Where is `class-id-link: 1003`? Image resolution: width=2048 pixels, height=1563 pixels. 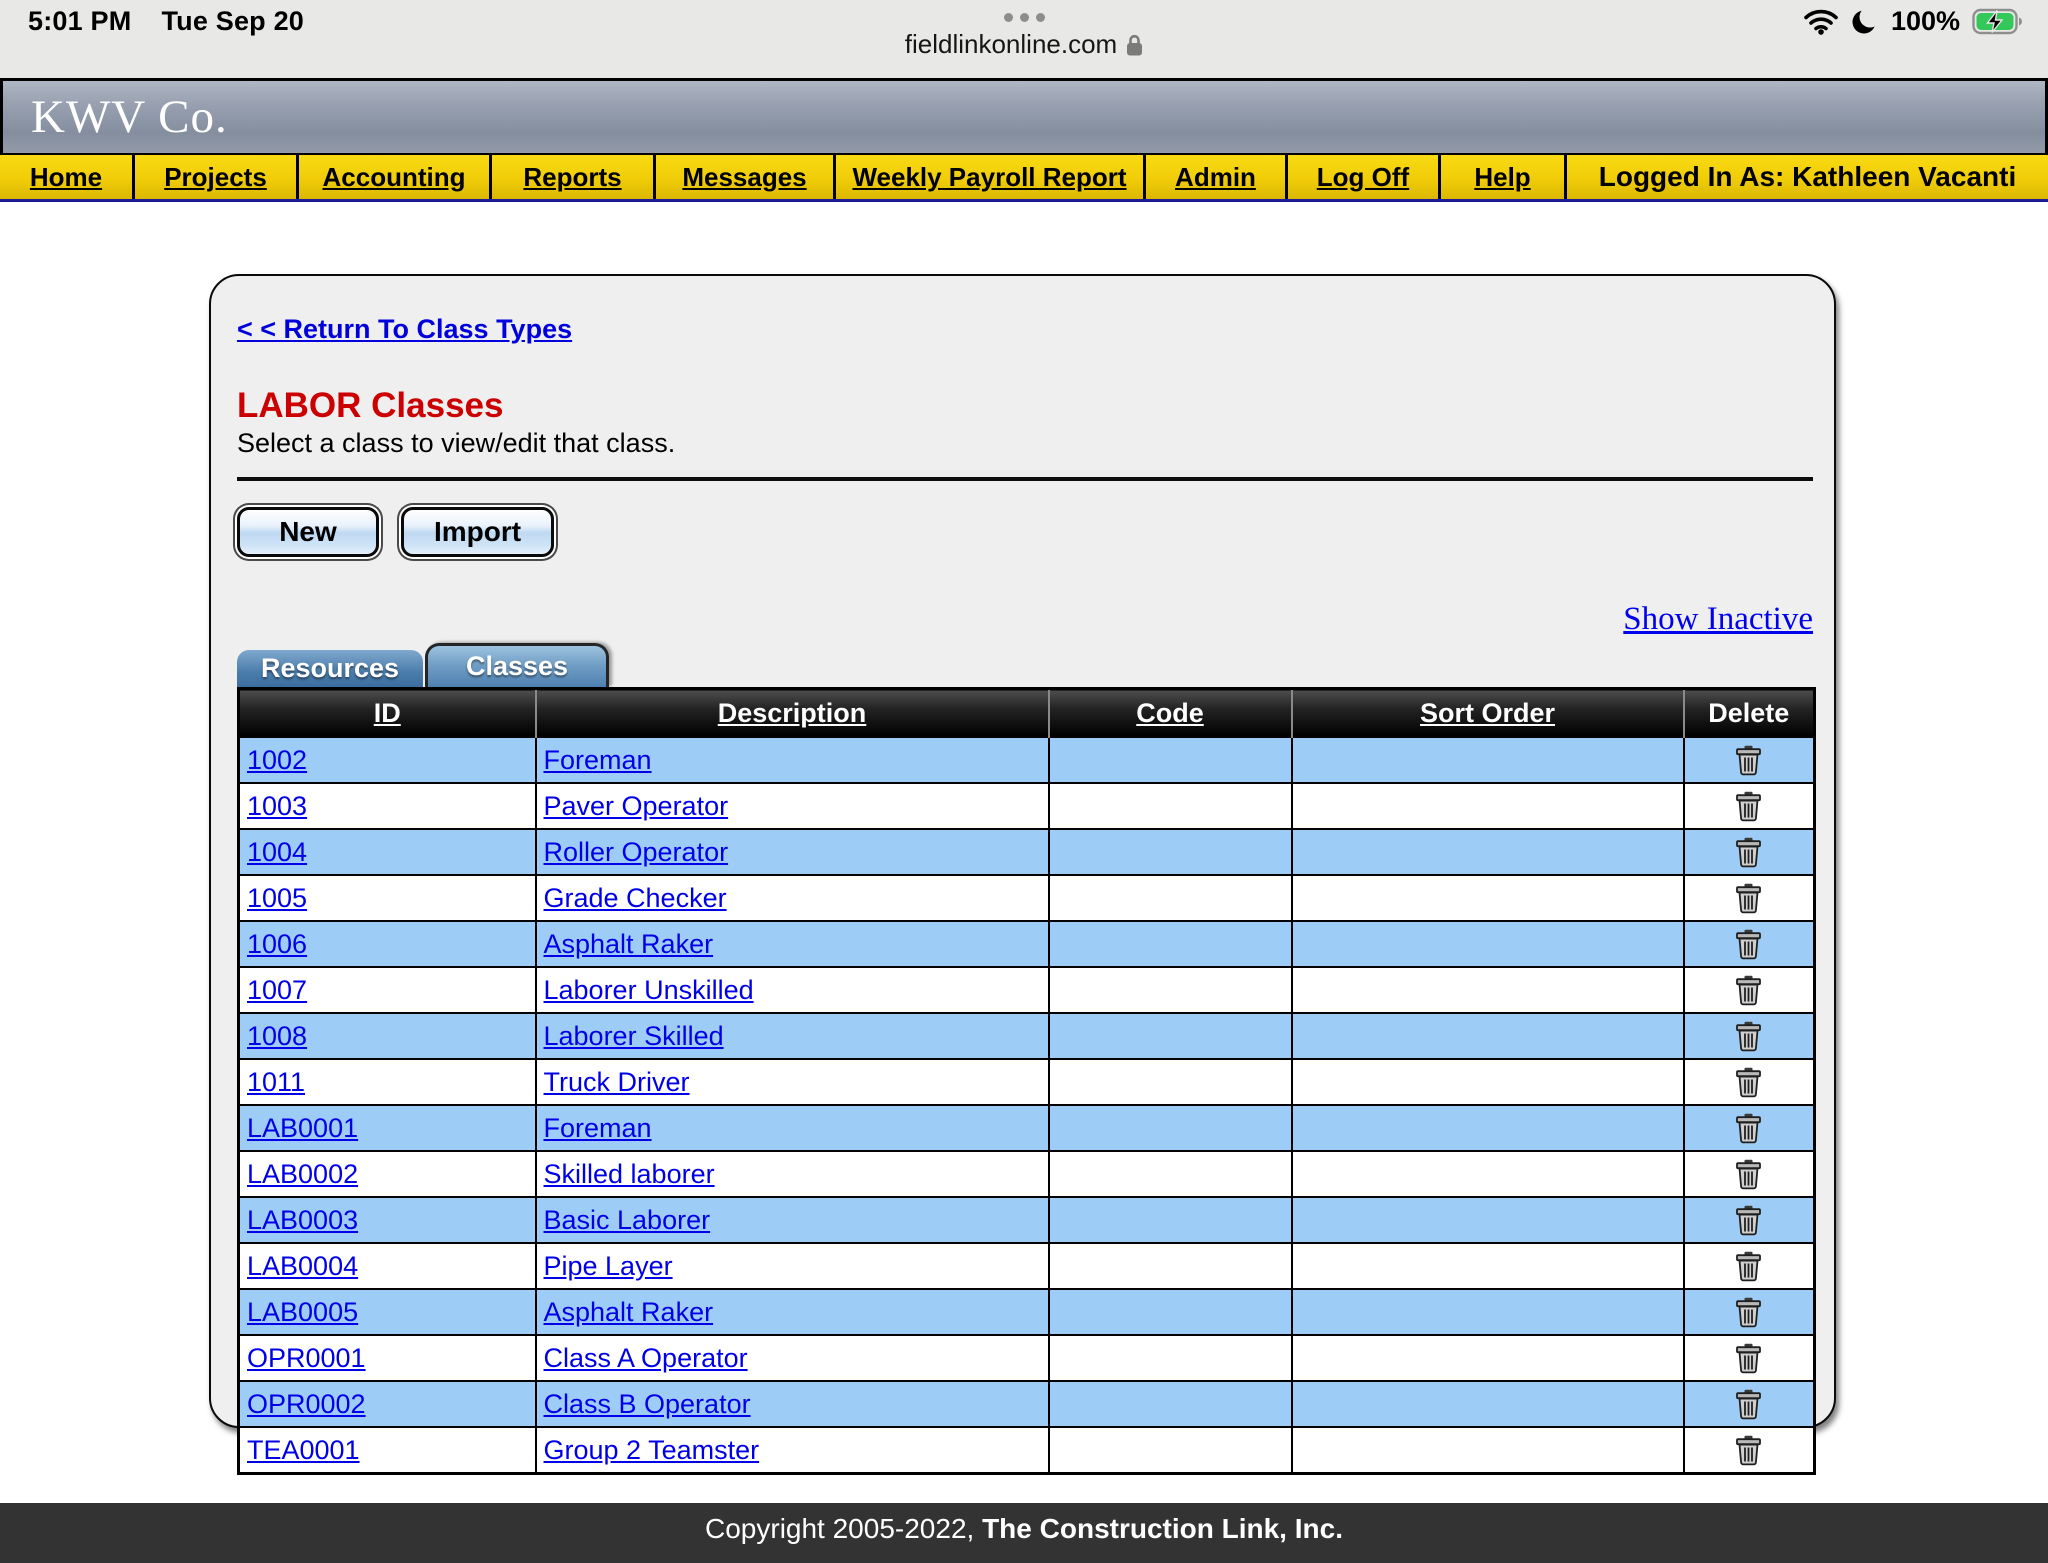
class-id-link: 1003 is located at coordinates (277, 805).